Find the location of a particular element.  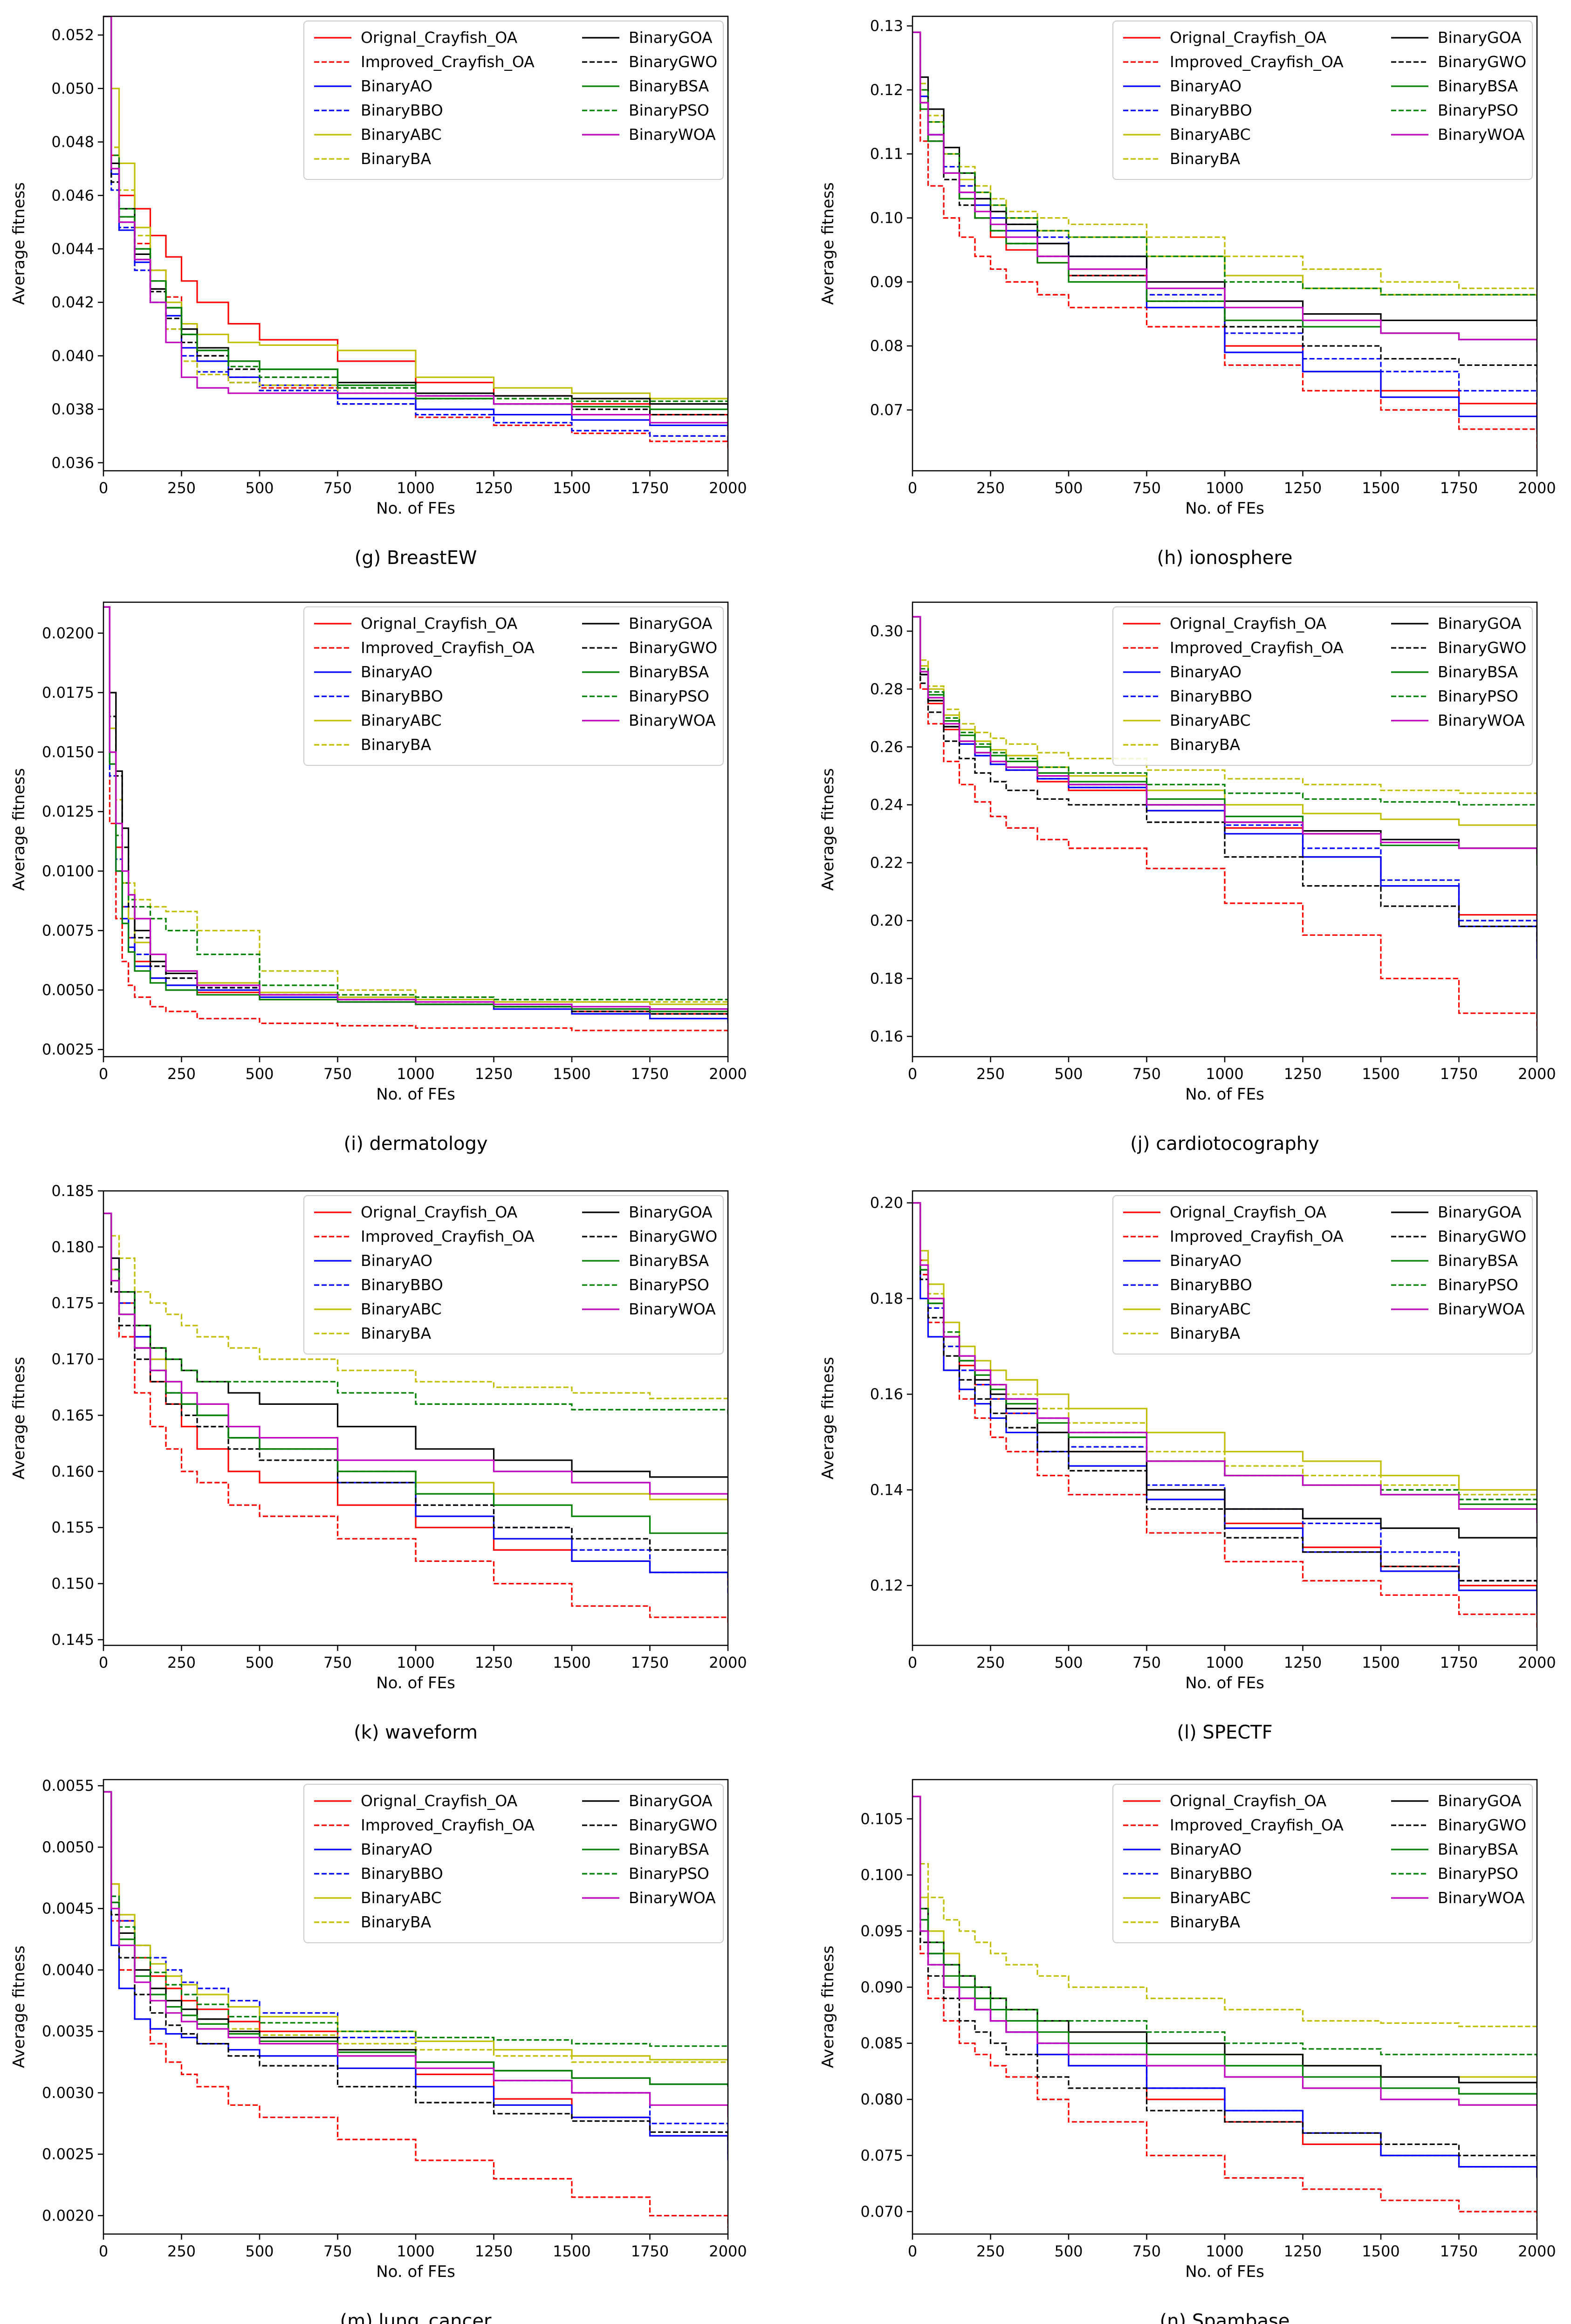

y-tick-label: 0.085 is located at coordinates (881, 2043).